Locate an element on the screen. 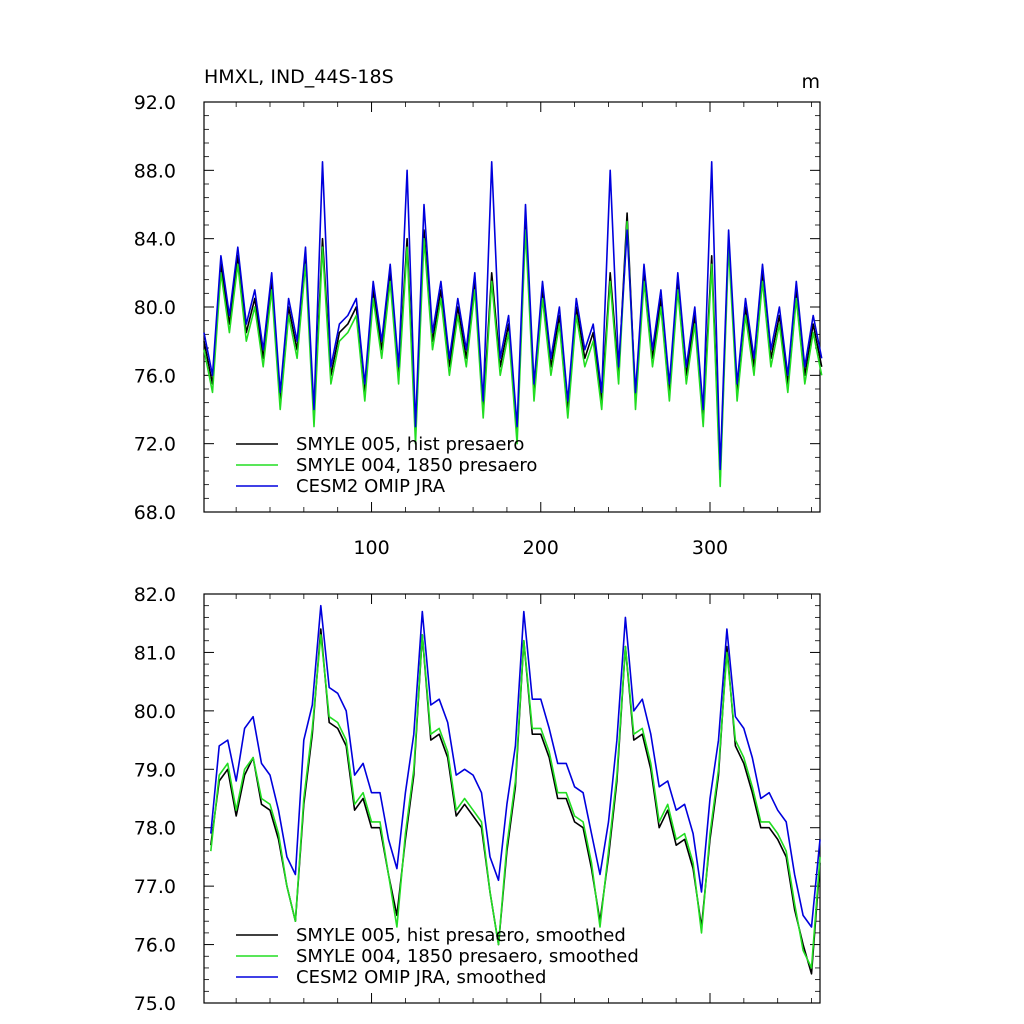 Image resolution: width=1024 pixels, height=1024 pixels. y-tick-label: 88.0 is located at coordinates (155, 171).